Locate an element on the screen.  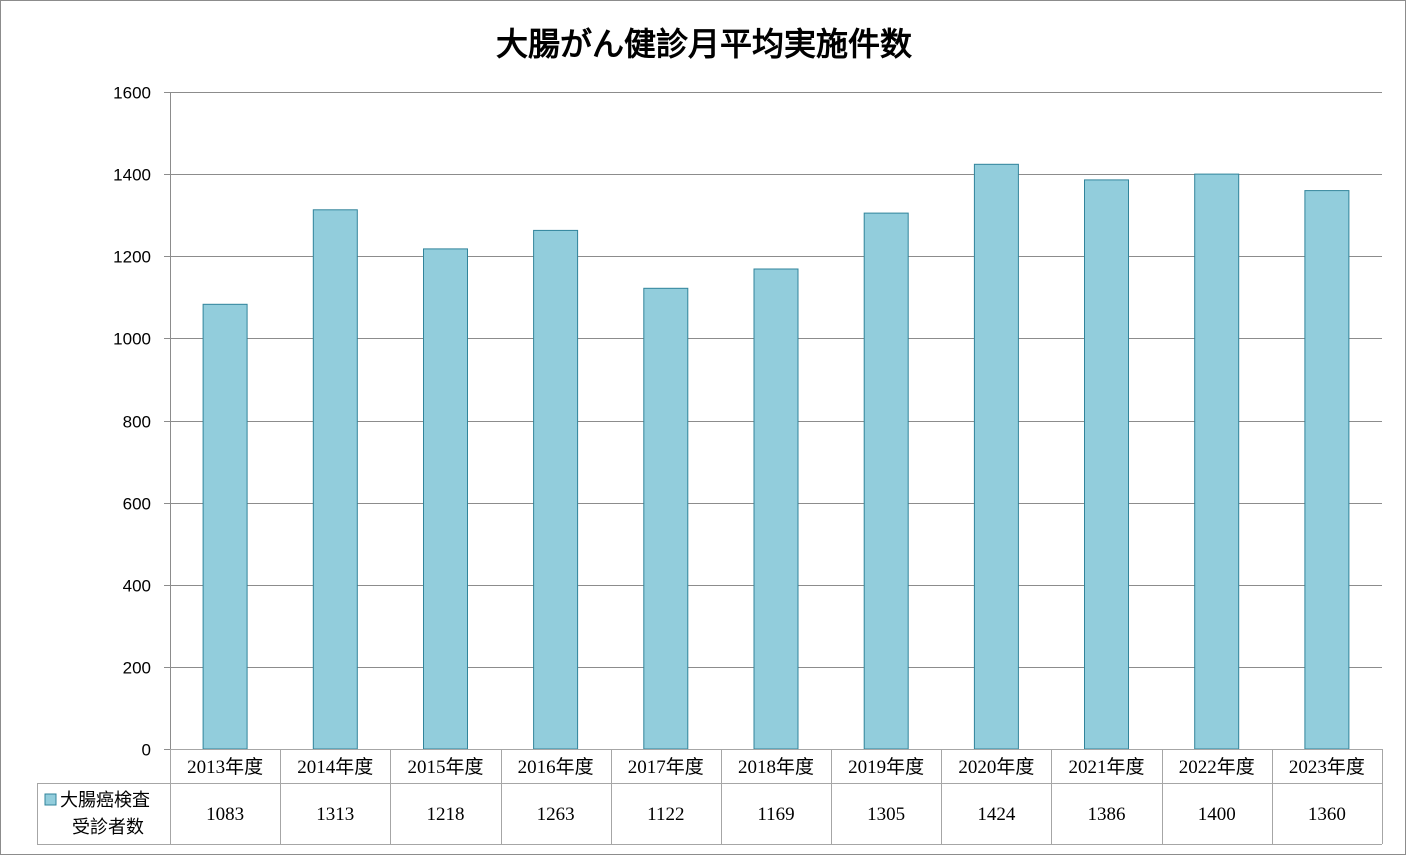
y-tick-label: 1600 is located at coordinates (132, 93).